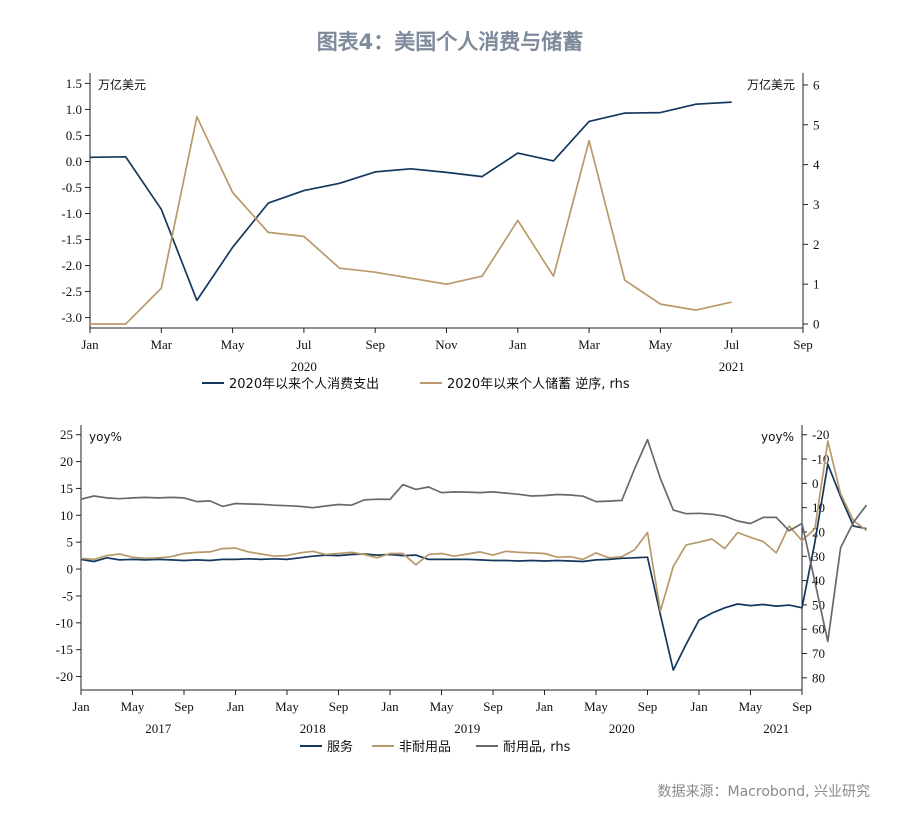 Image resolution: width=900 pixels, height=815 pixels. I want to click on y-left-tick-label: -1.0, so click(71, 213).